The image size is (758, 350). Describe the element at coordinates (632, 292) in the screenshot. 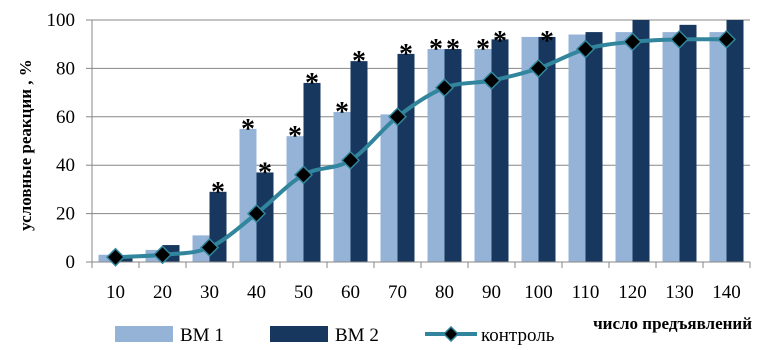

I see `x-tick-label: 120` at that location.